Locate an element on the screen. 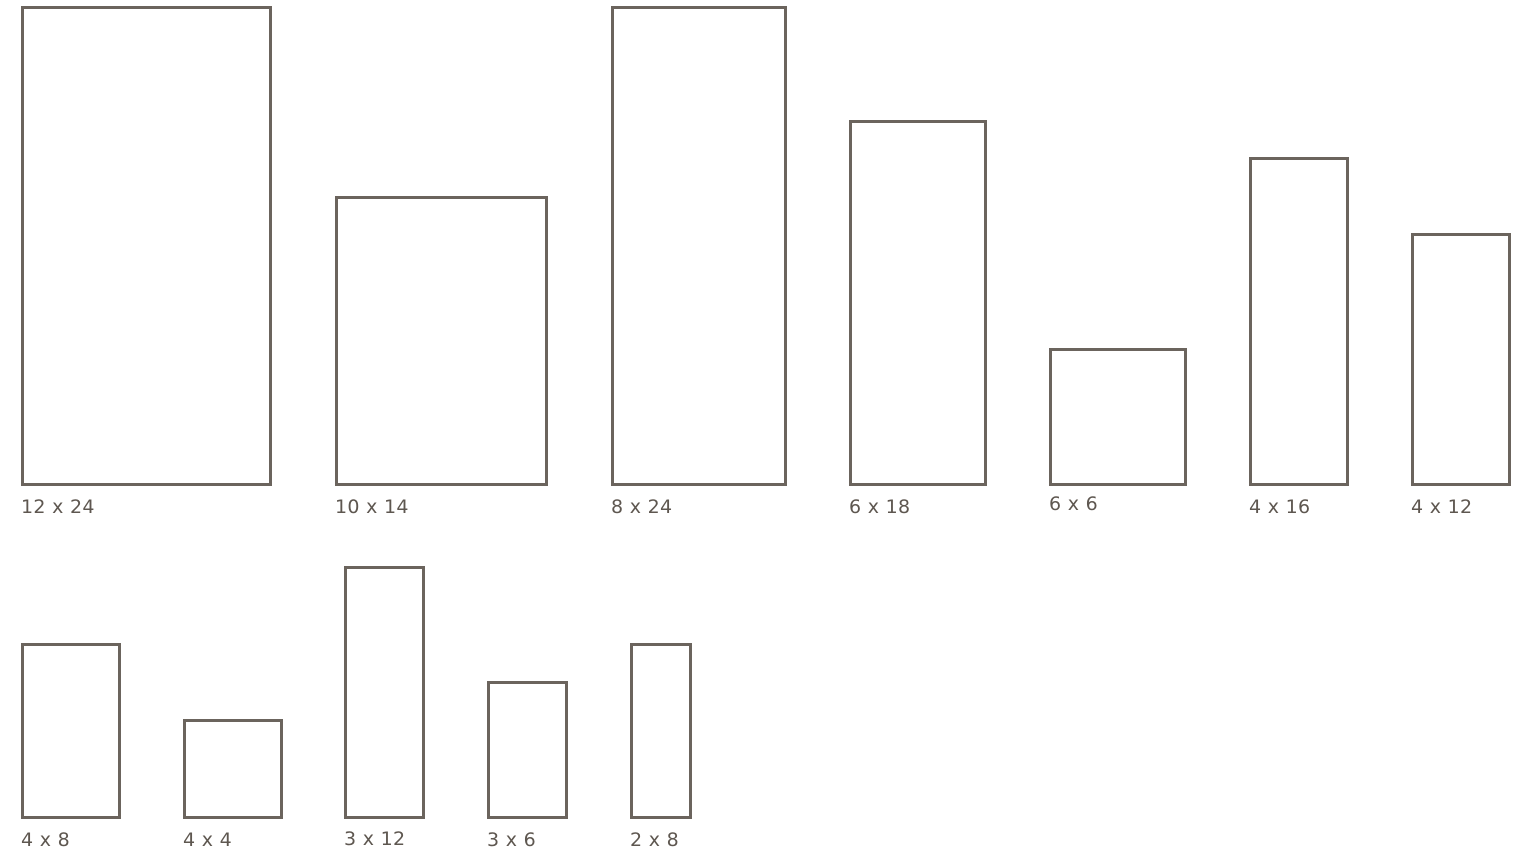 The image size is (1515, 853). size-tile-4x16 is located at coordinates (1299, 321).